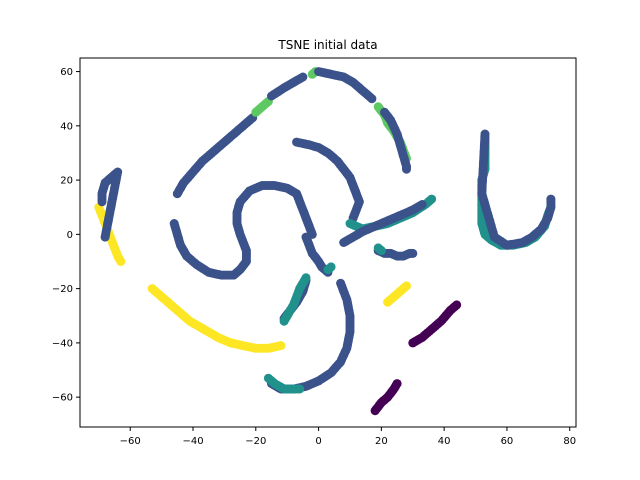 The width and height of the screenshot is (640, 480). I want to click on x-tick-label: 80, so click(569, 441).